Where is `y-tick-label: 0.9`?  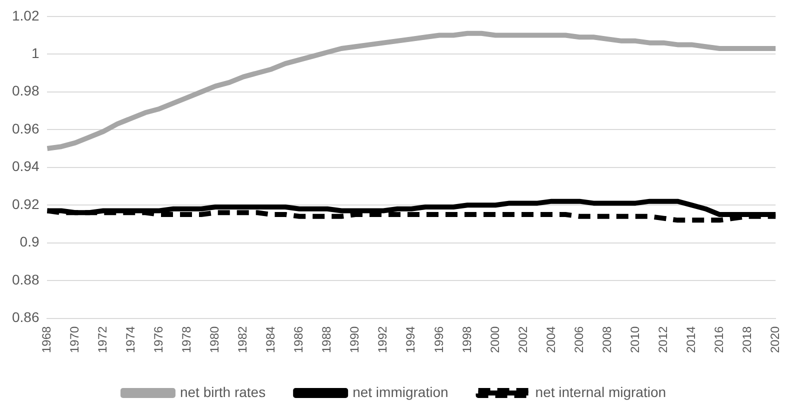
y-tick-label: 0.9 is located at coordinates (30, 242).